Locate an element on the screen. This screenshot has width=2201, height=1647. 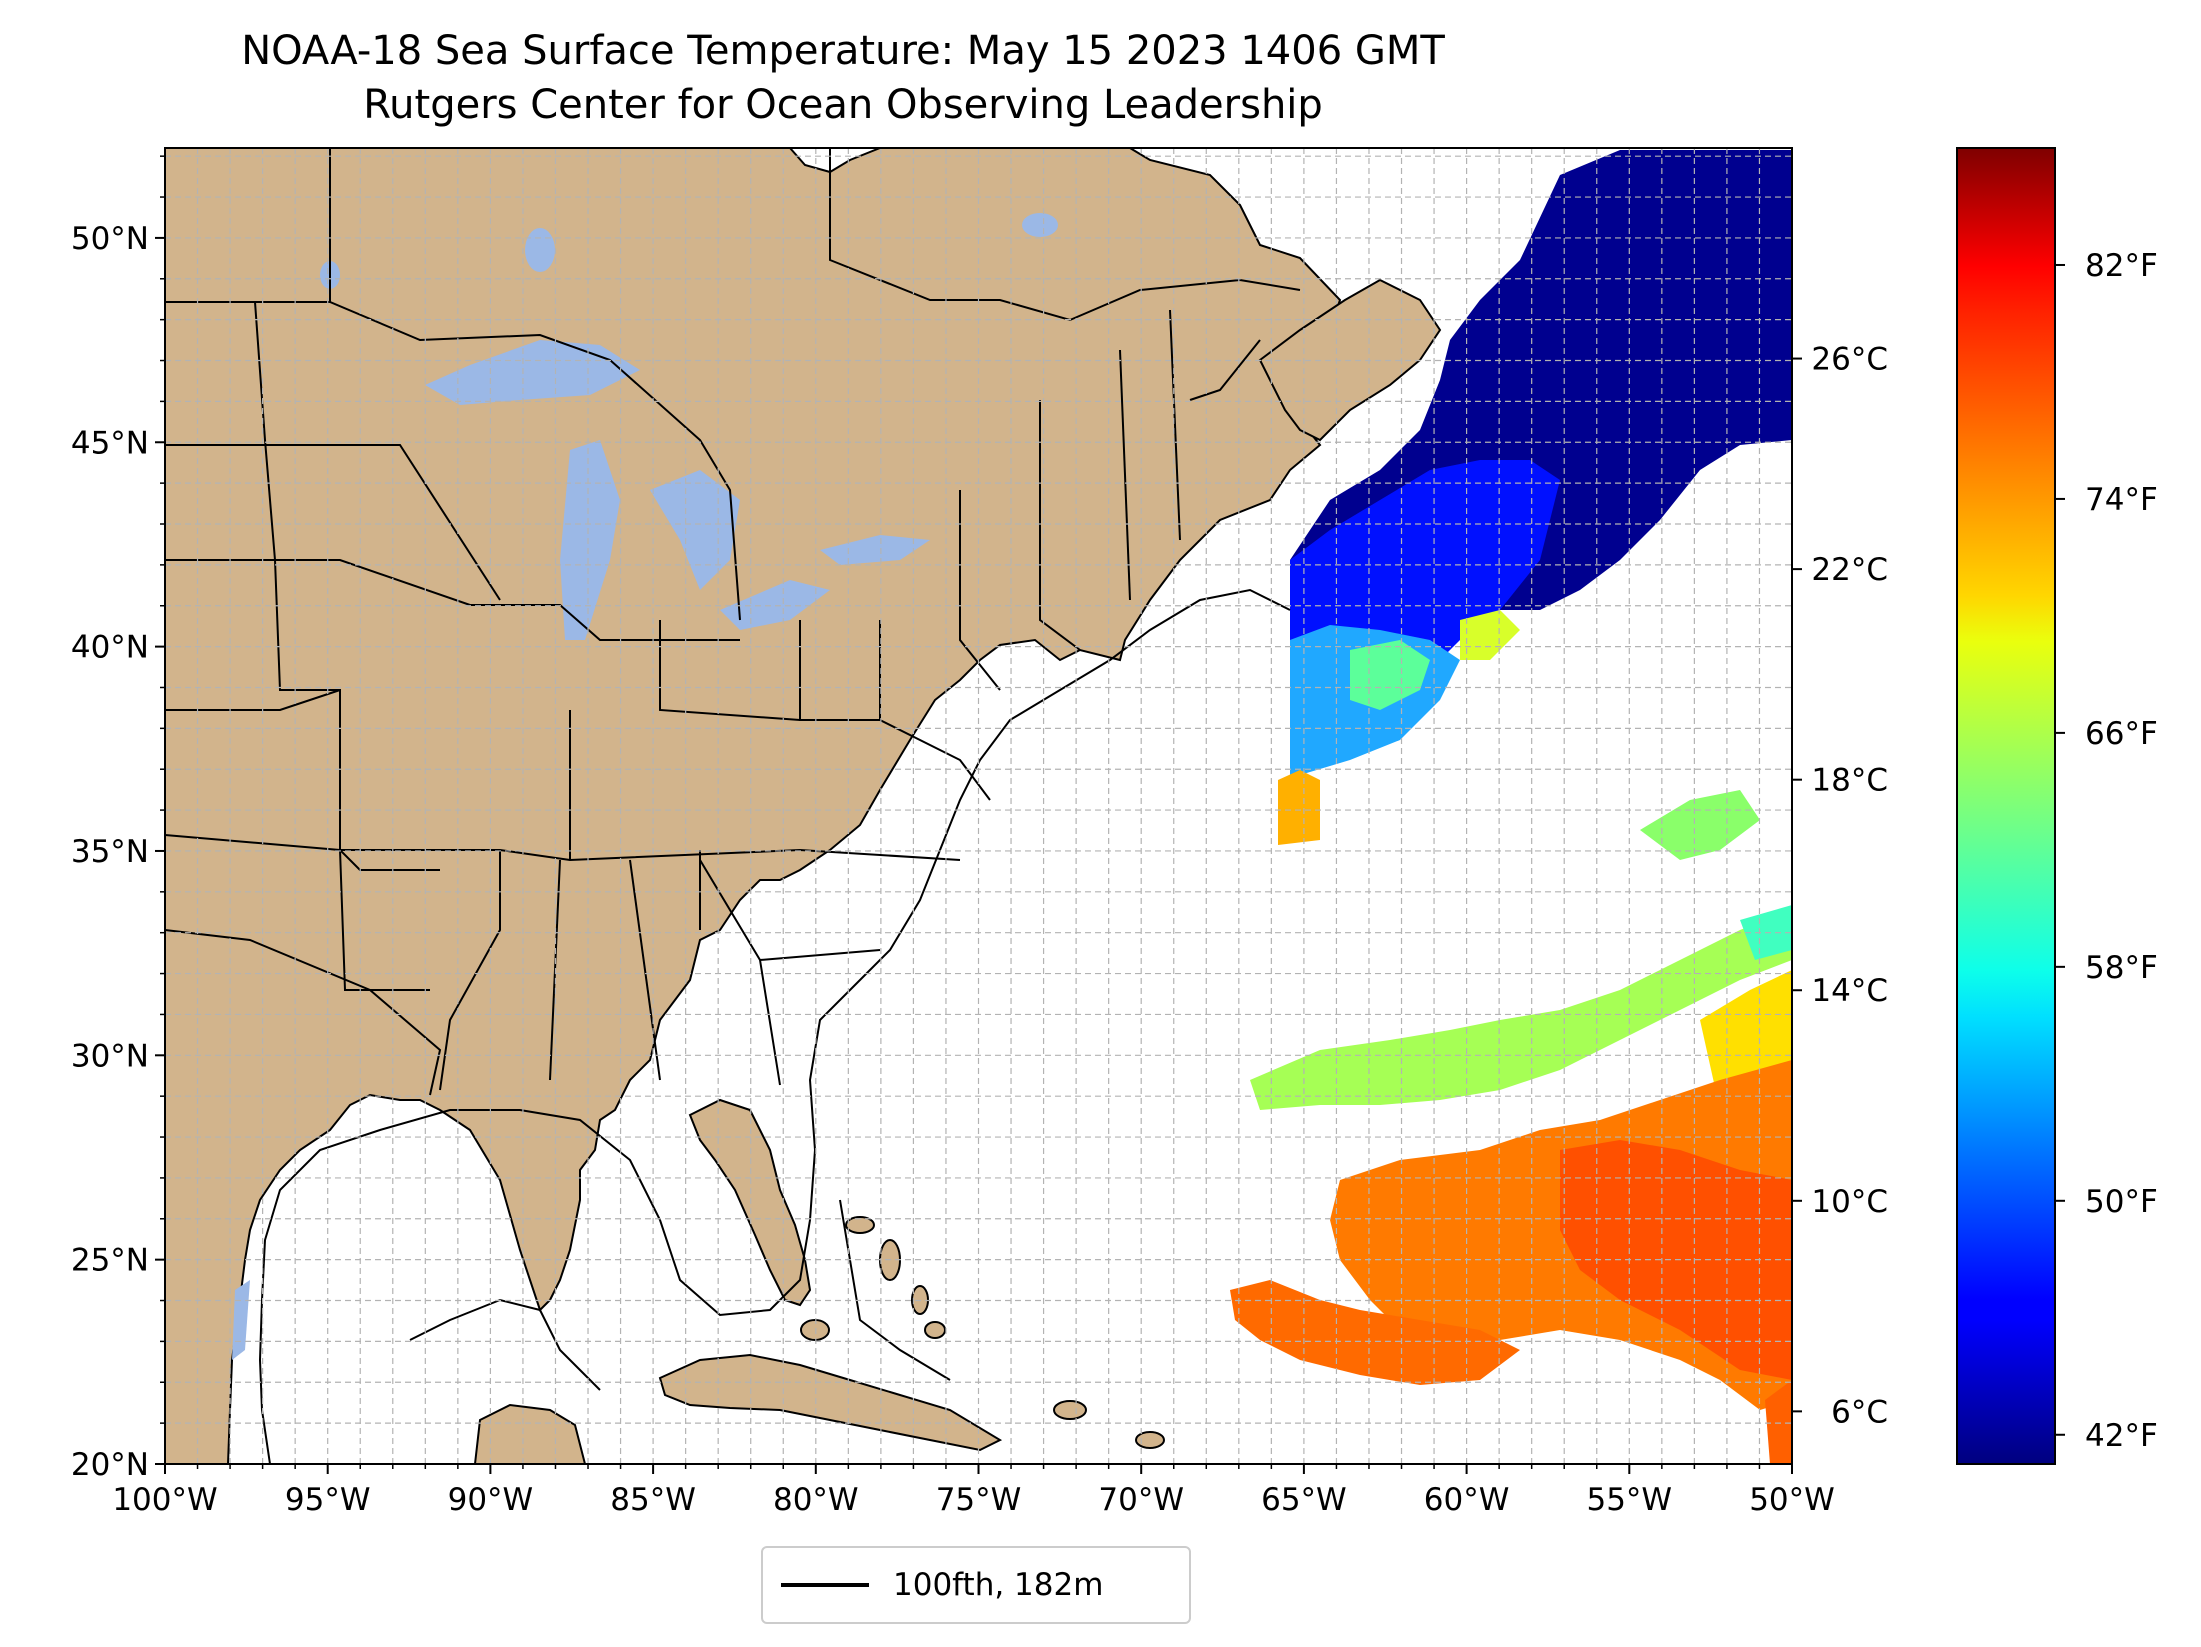
x-tick-label: 70°W is located at coordinates (1141, 1500).